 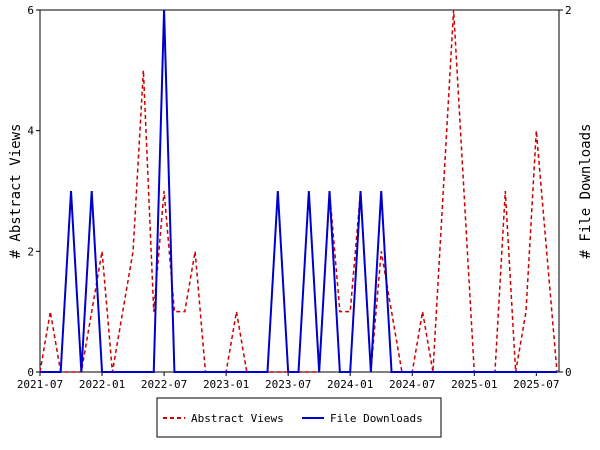 I want to click on x-tick-label: 2022-01, so click(x=102, y=384).